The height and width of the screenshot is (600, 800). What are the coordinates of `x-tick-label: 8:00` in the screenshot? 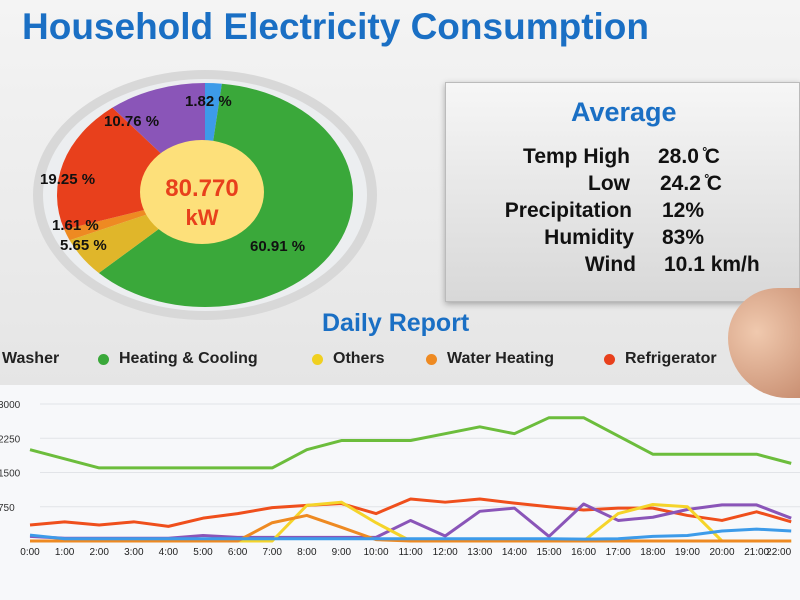 It's located at (307, 552).